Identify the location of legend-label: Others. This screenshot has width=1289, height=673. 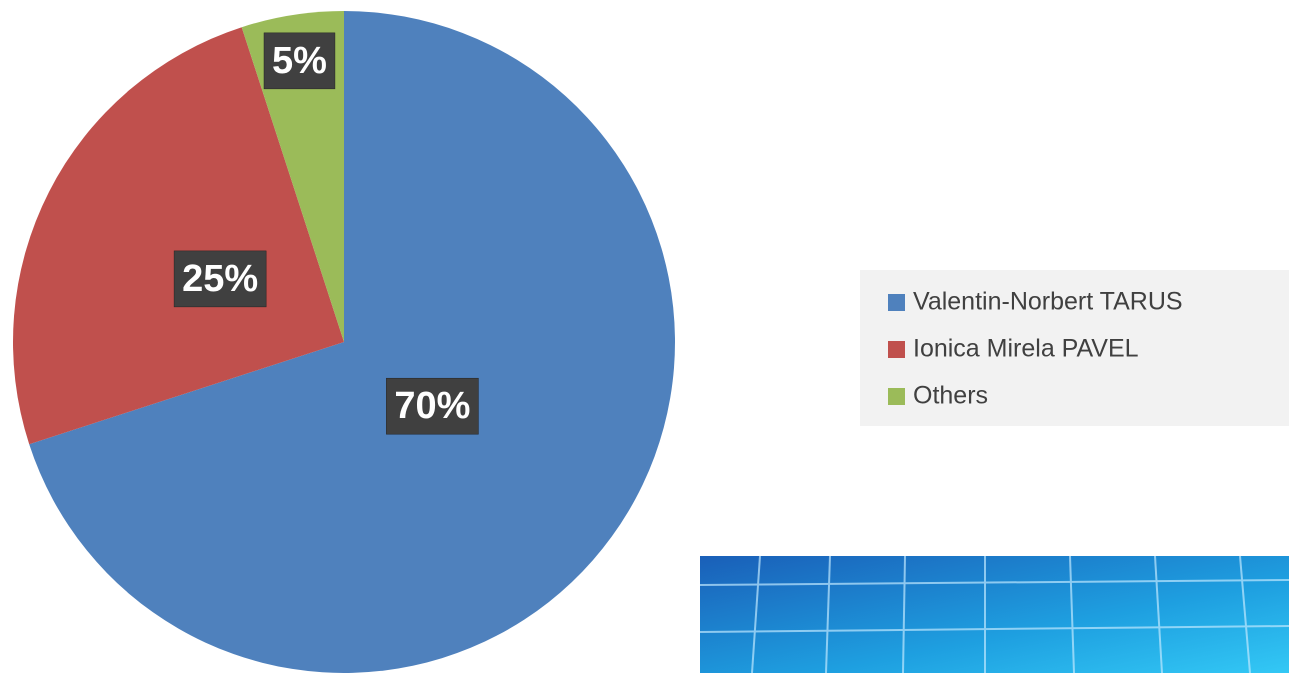
(950, 396).